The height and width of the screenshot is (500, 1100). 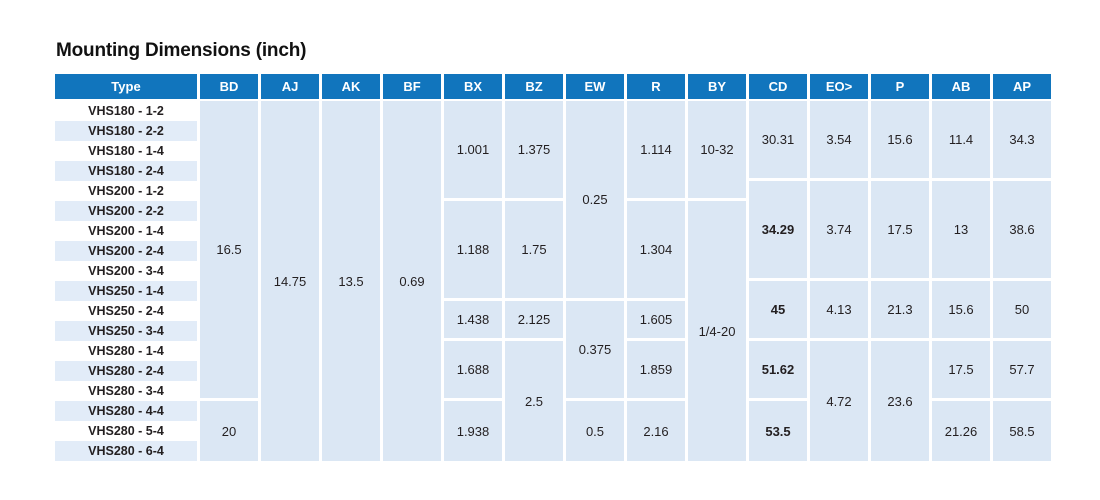 I want to click on cell-r: 1.114, so click(x=656, y=151).